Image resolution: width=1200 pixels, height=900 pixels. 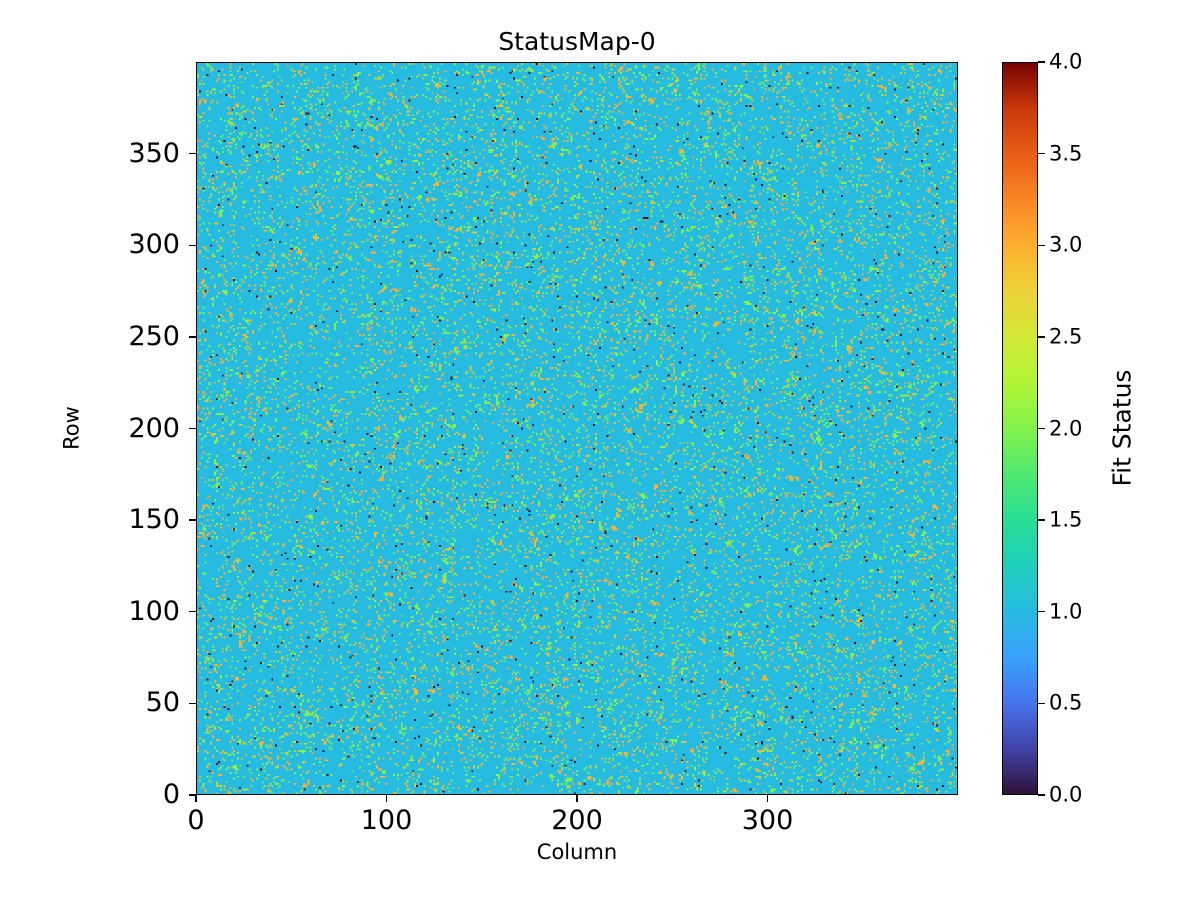 I want to click on colorbar-gradient, so click(x=1020, y=428).